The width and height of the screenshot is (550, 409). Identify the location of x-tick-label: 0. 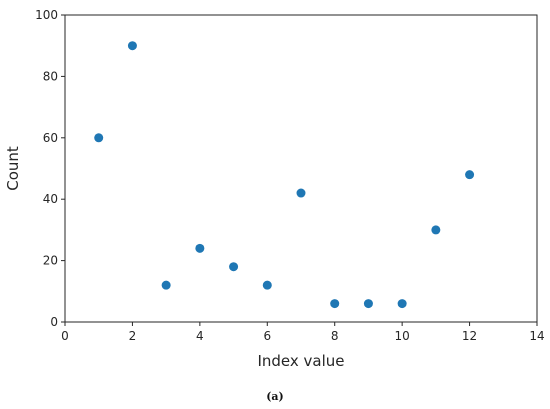
(65, 336).